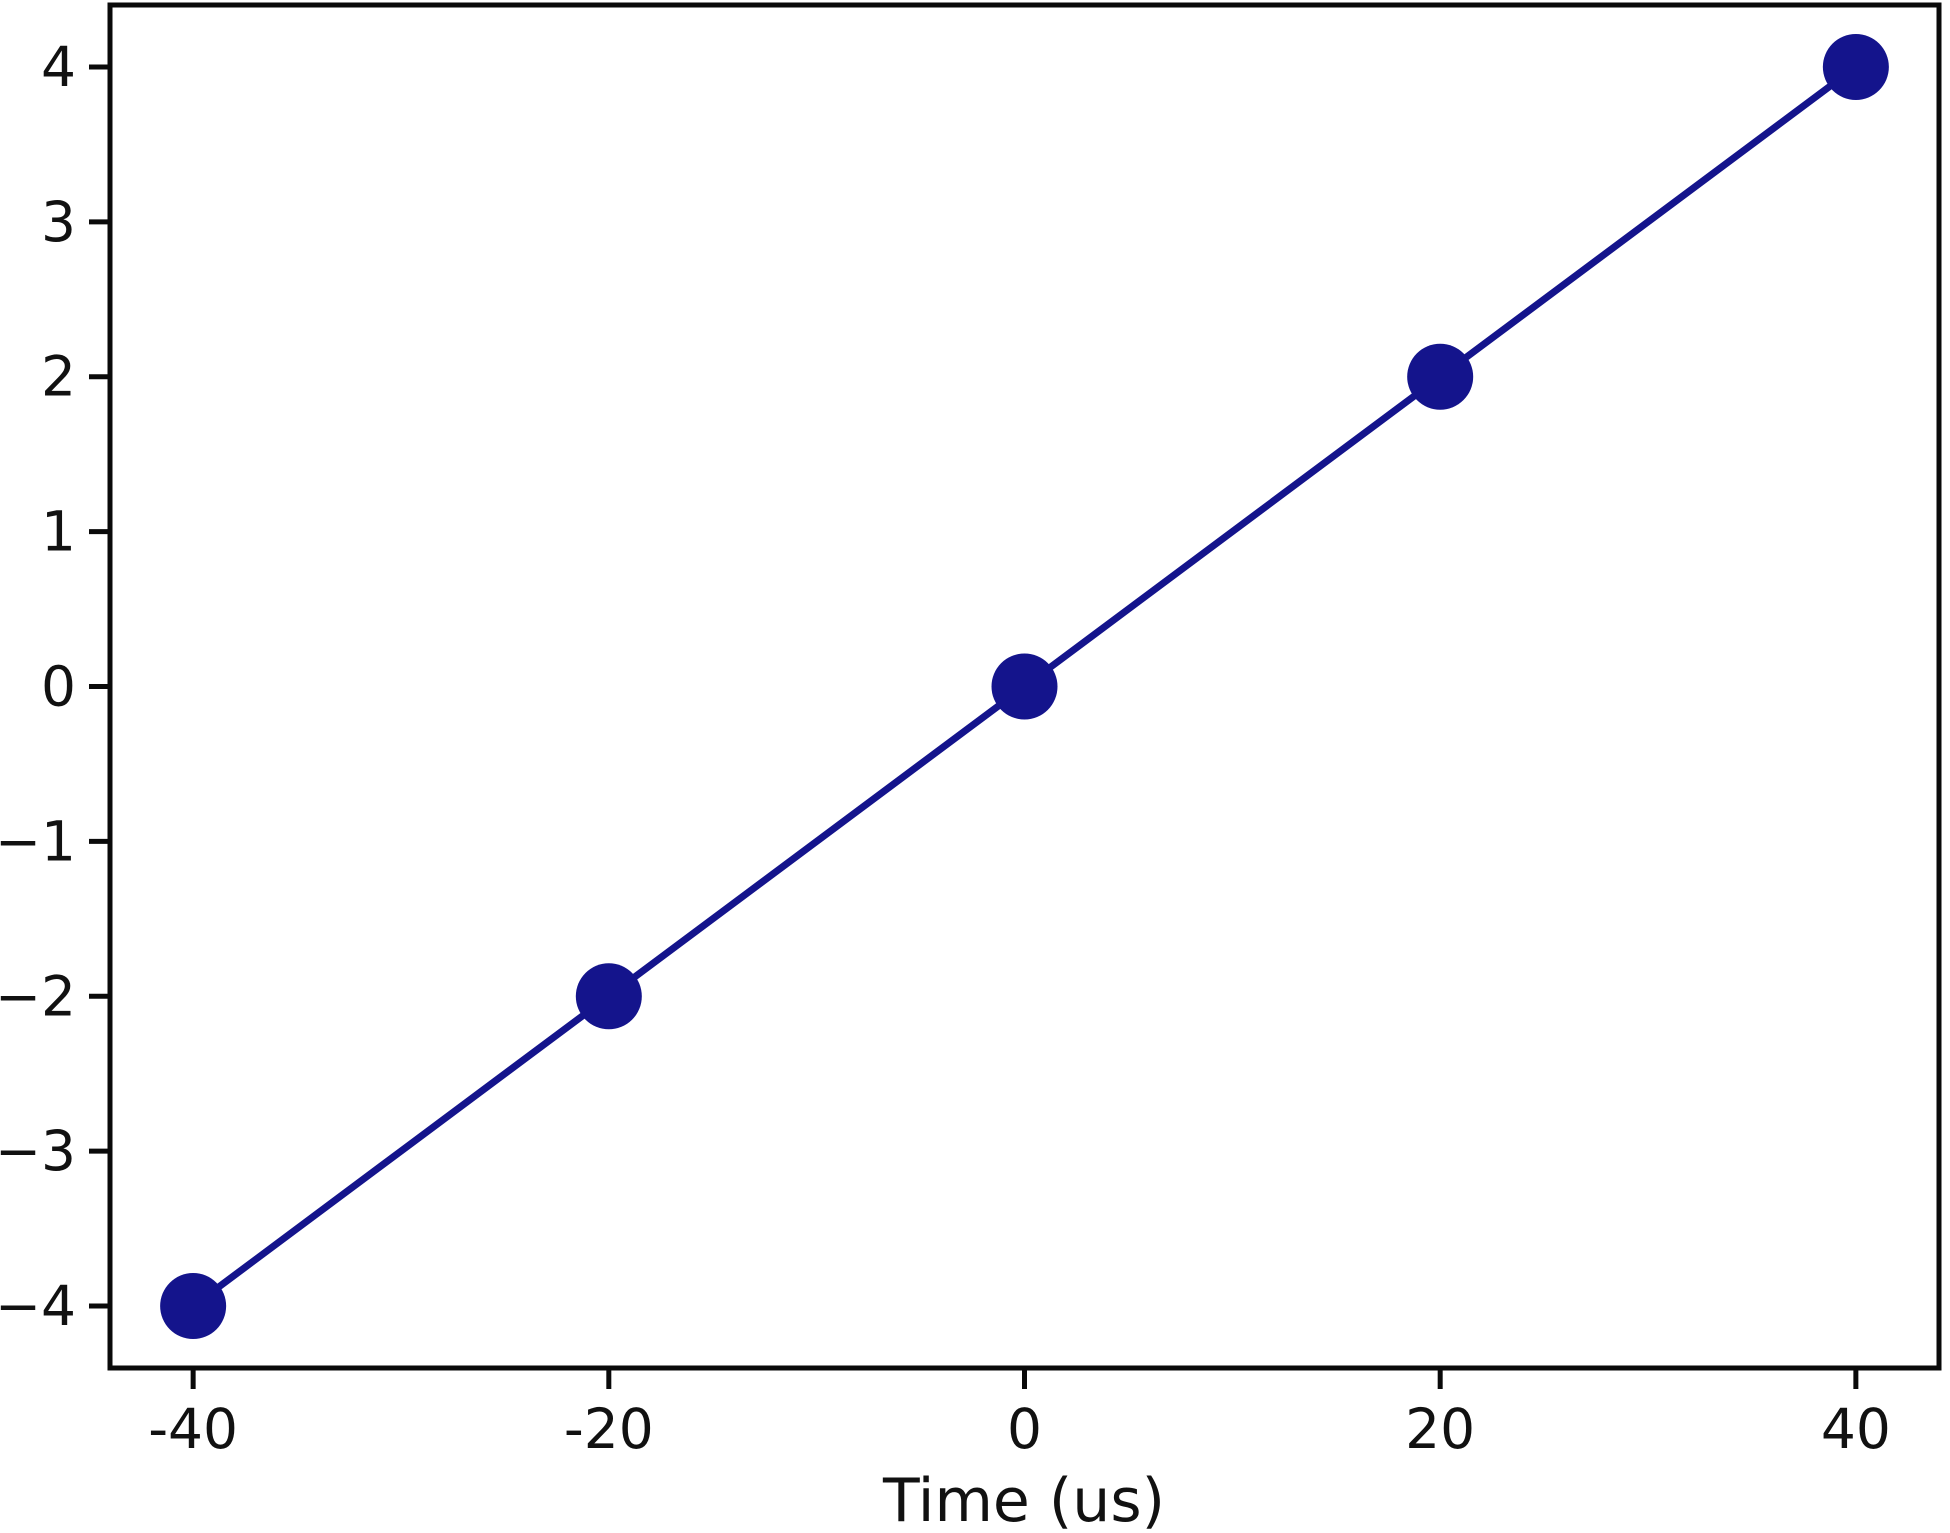 This screenshot has height=1533, width=1950. What do you see at coordinates (58, 222) in the screenshot?
I see `y-tick-label: 3` at bounding box center [58, 222].